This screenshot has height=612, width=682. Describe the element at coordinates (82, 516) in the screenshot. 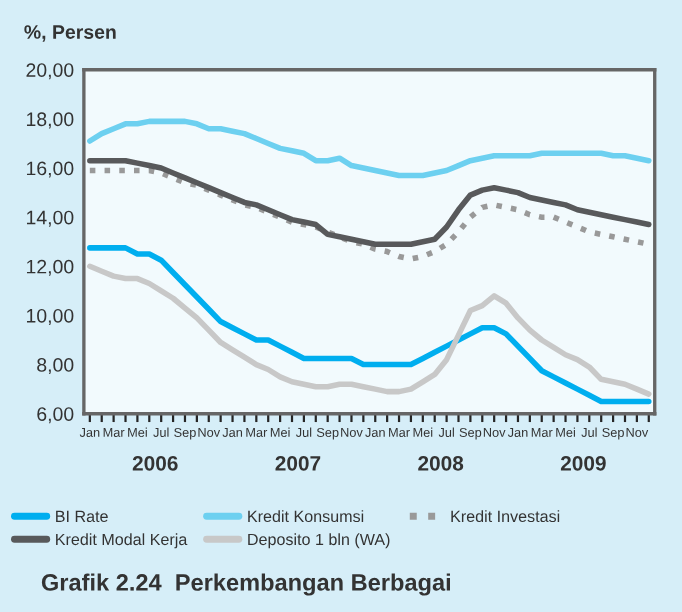

I see `legend-label: BI Rate` at that location.